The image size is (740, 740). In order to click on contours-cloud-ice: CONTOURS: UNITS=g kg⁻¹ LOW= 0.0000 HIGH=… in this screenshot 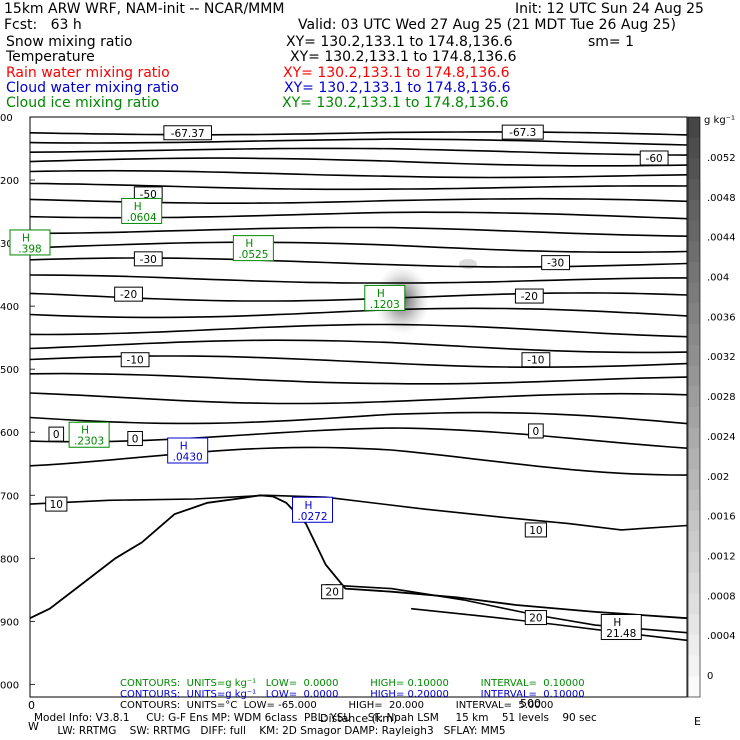, I will do `click(352, 683)`.